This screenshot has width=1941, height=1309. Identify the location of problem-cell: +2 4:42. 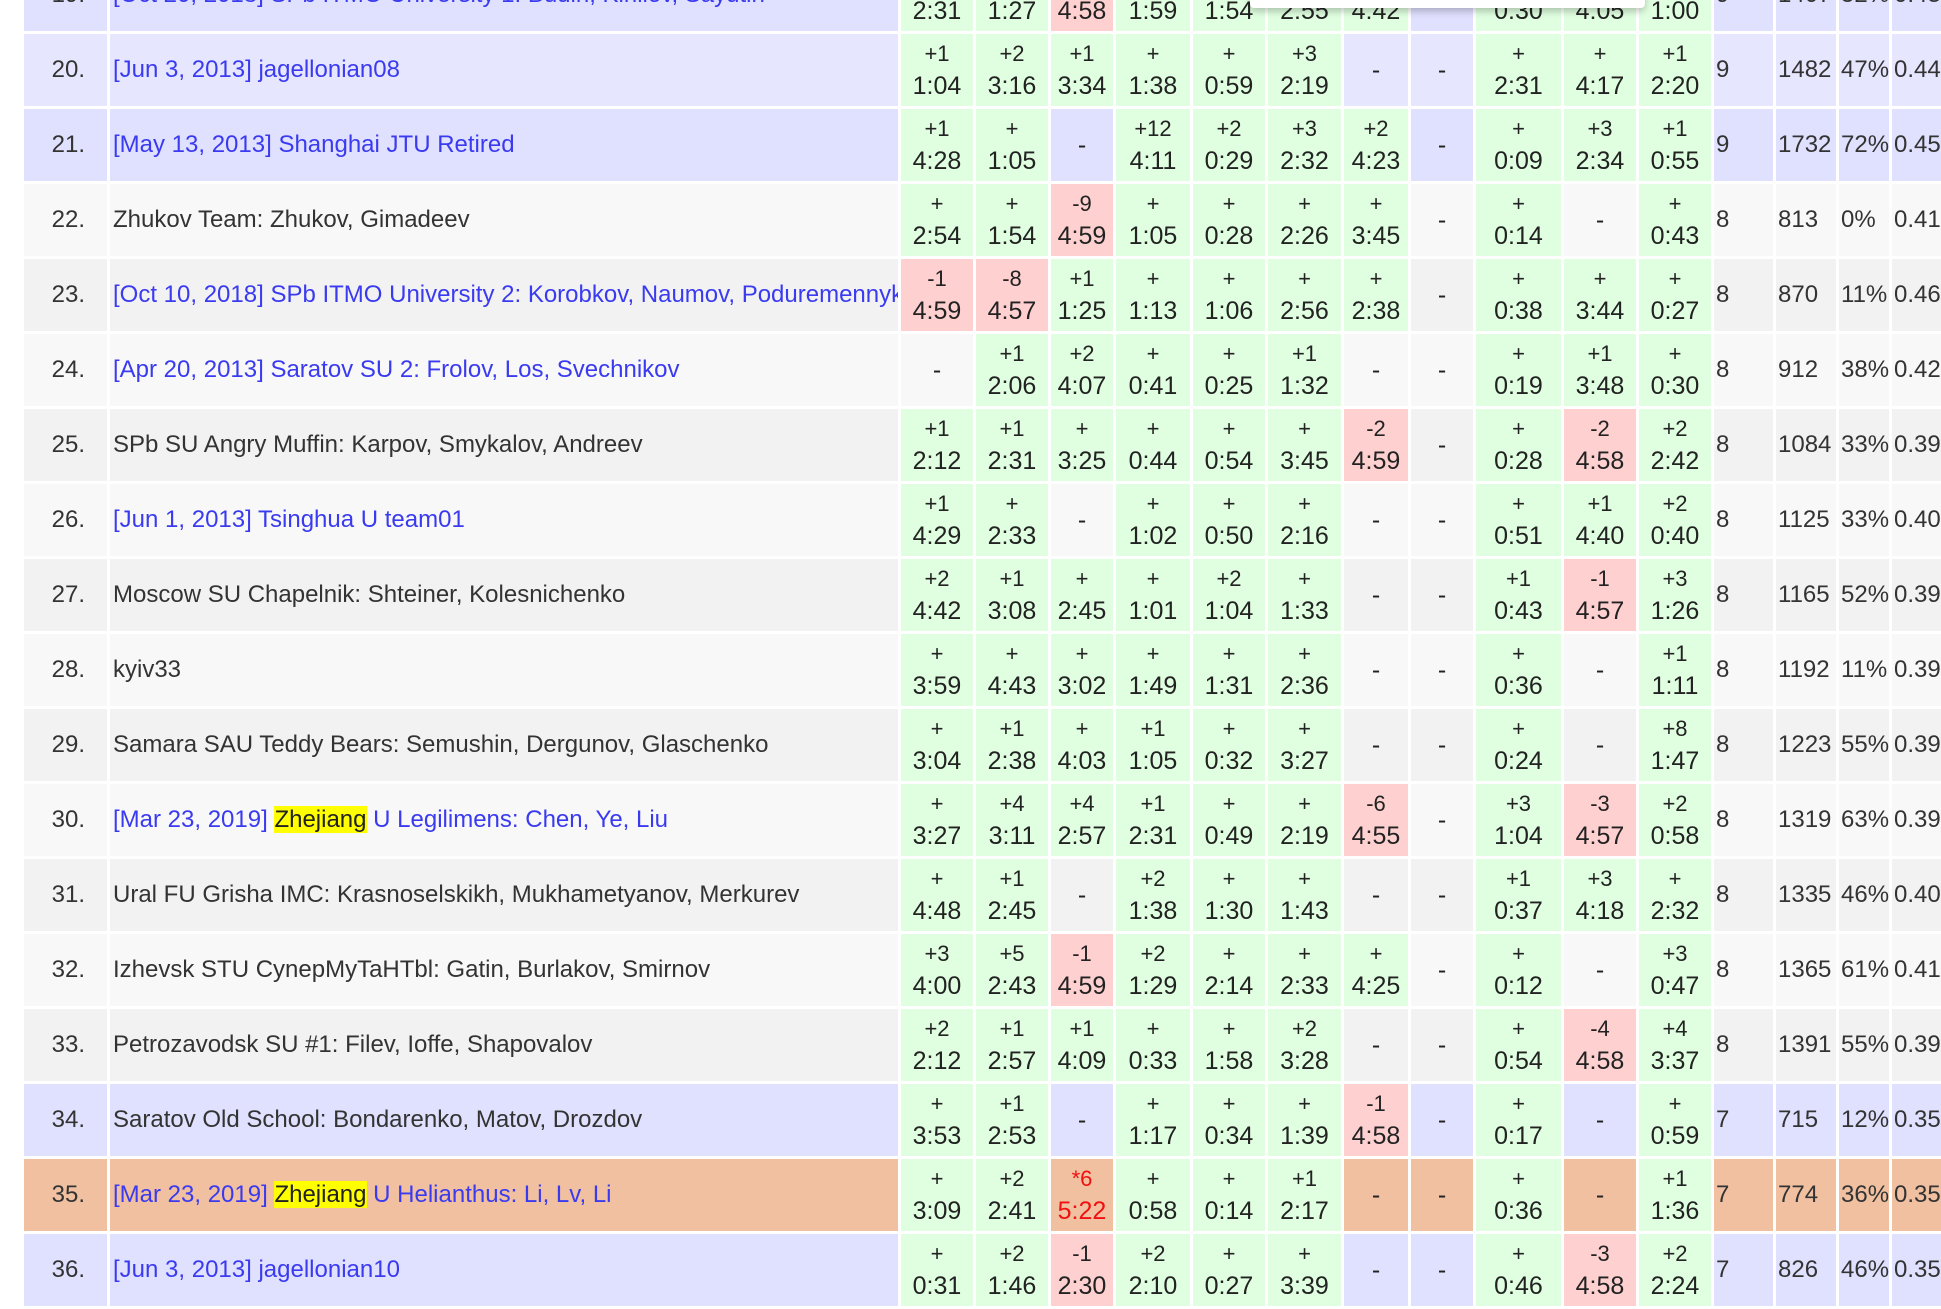
(937, 595).